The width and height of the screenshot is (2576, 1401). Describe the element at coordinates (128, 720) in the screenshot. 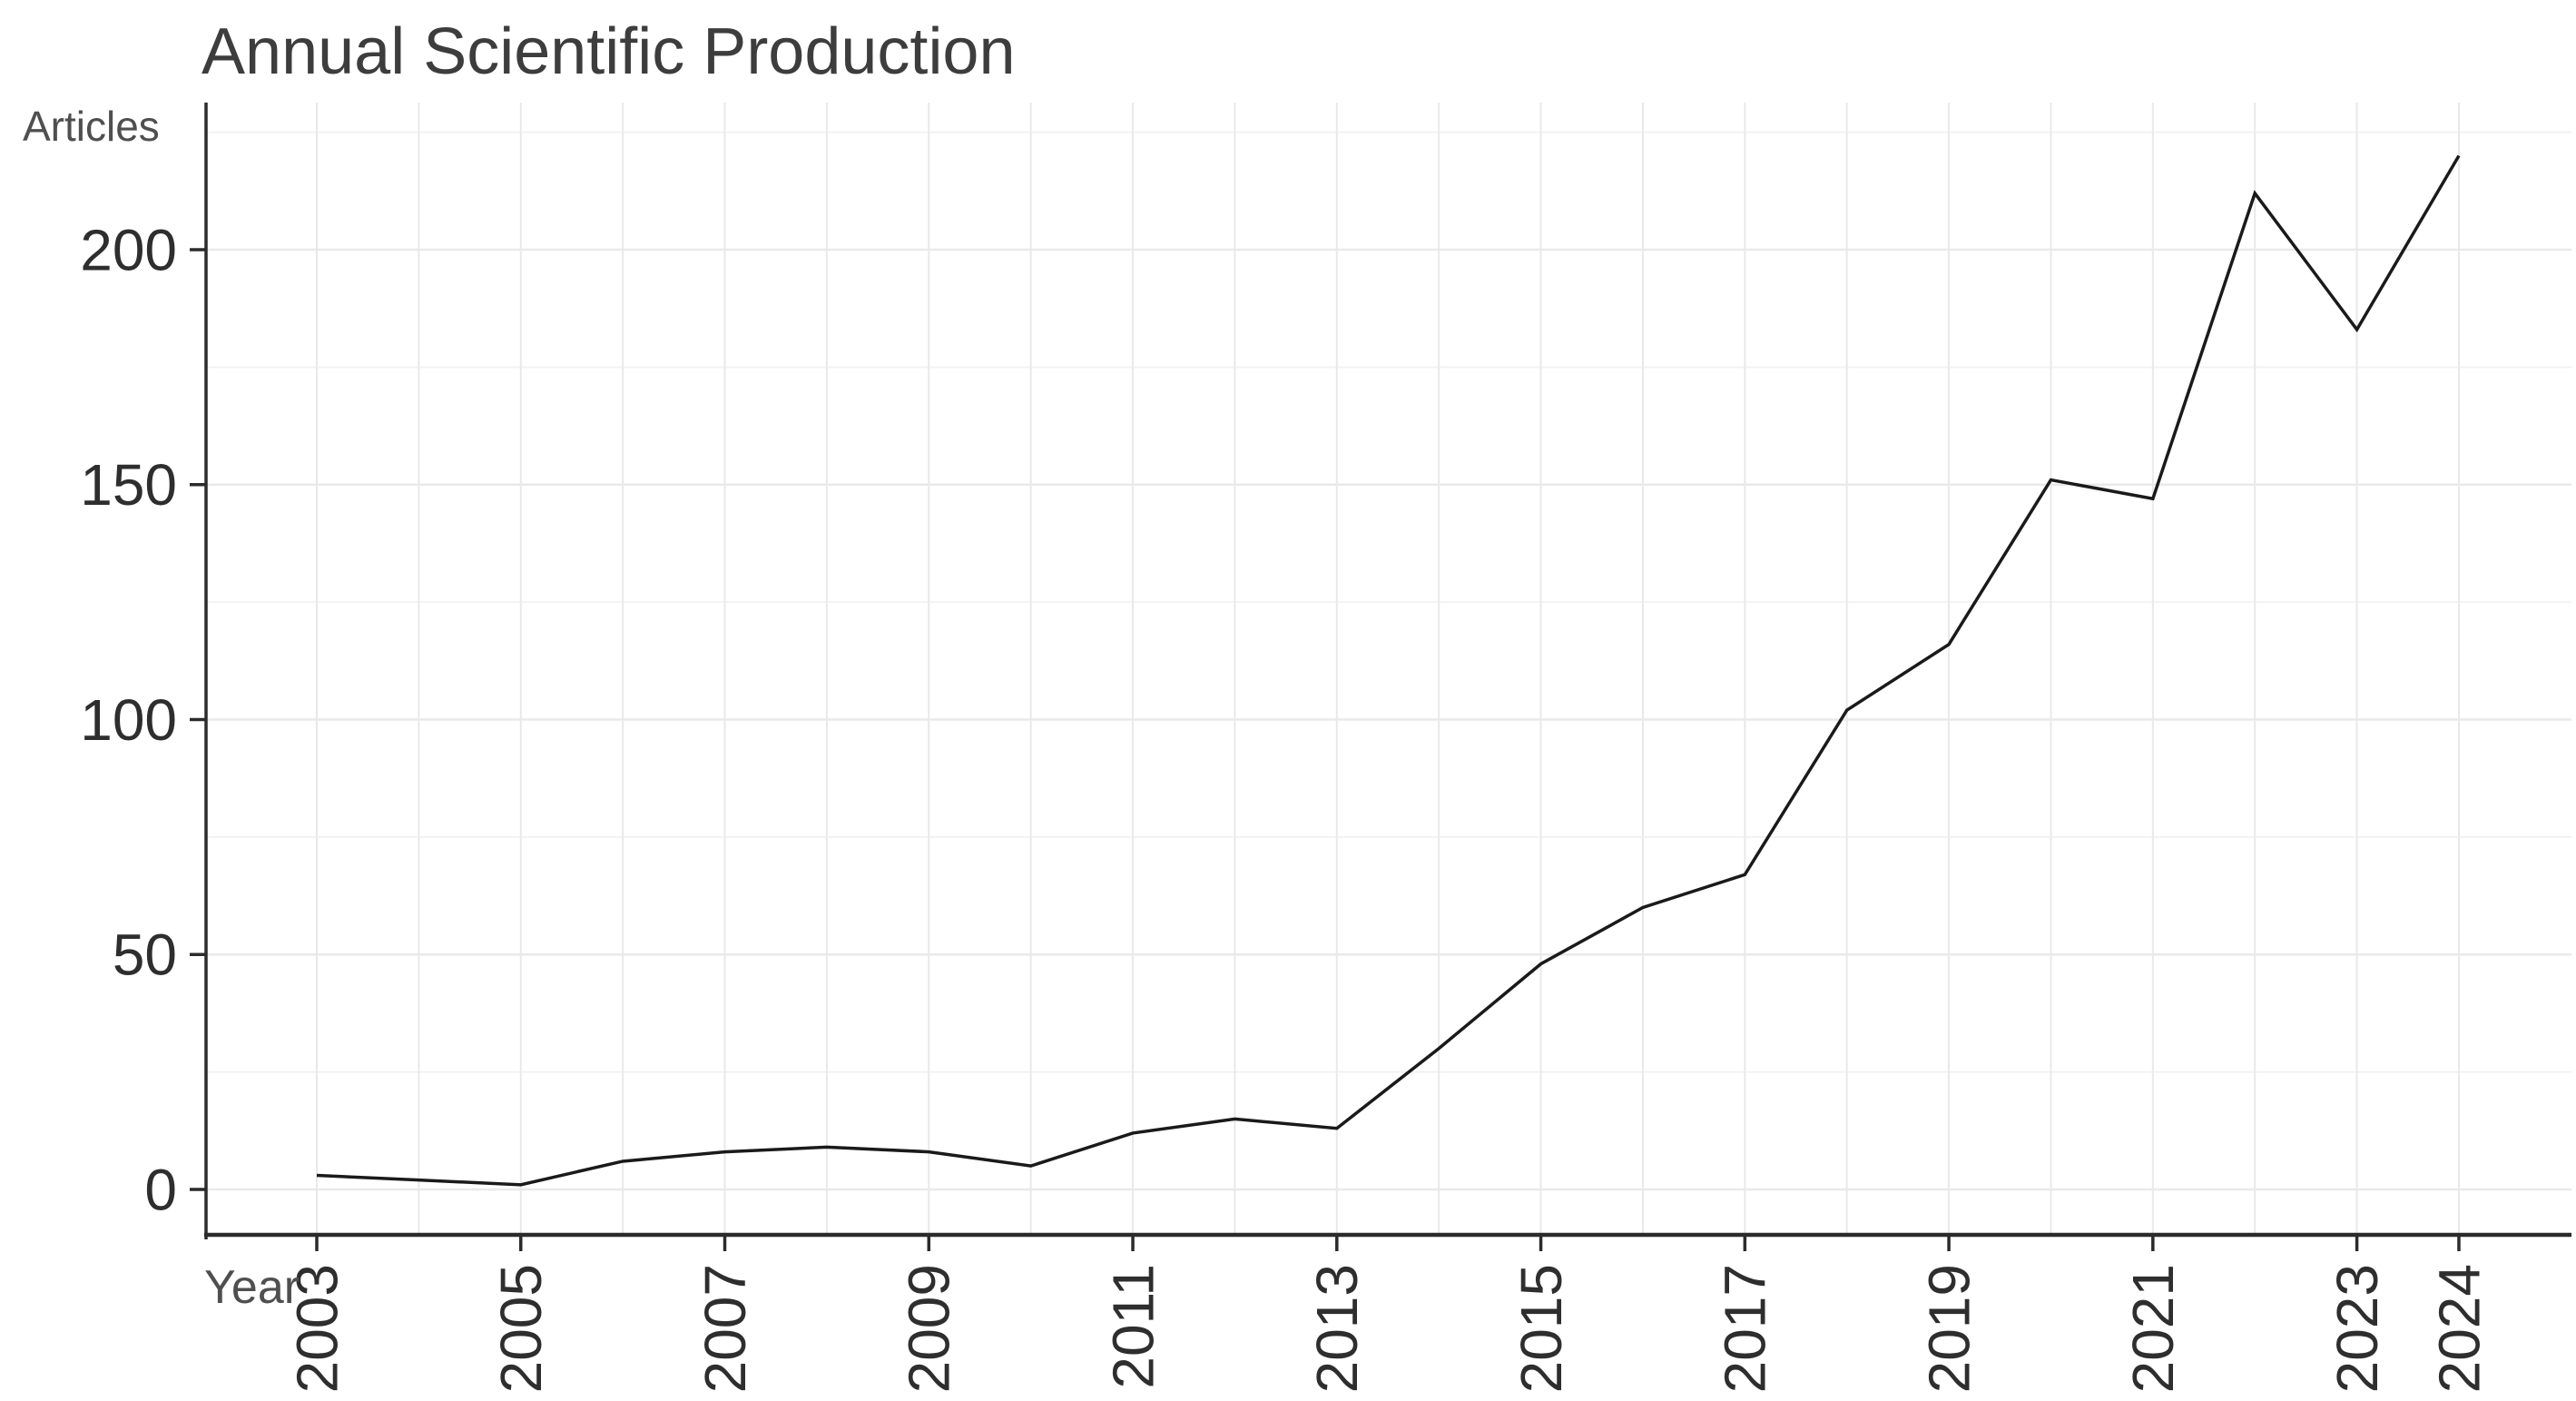

I see `y-tick-label: 100` at that location.